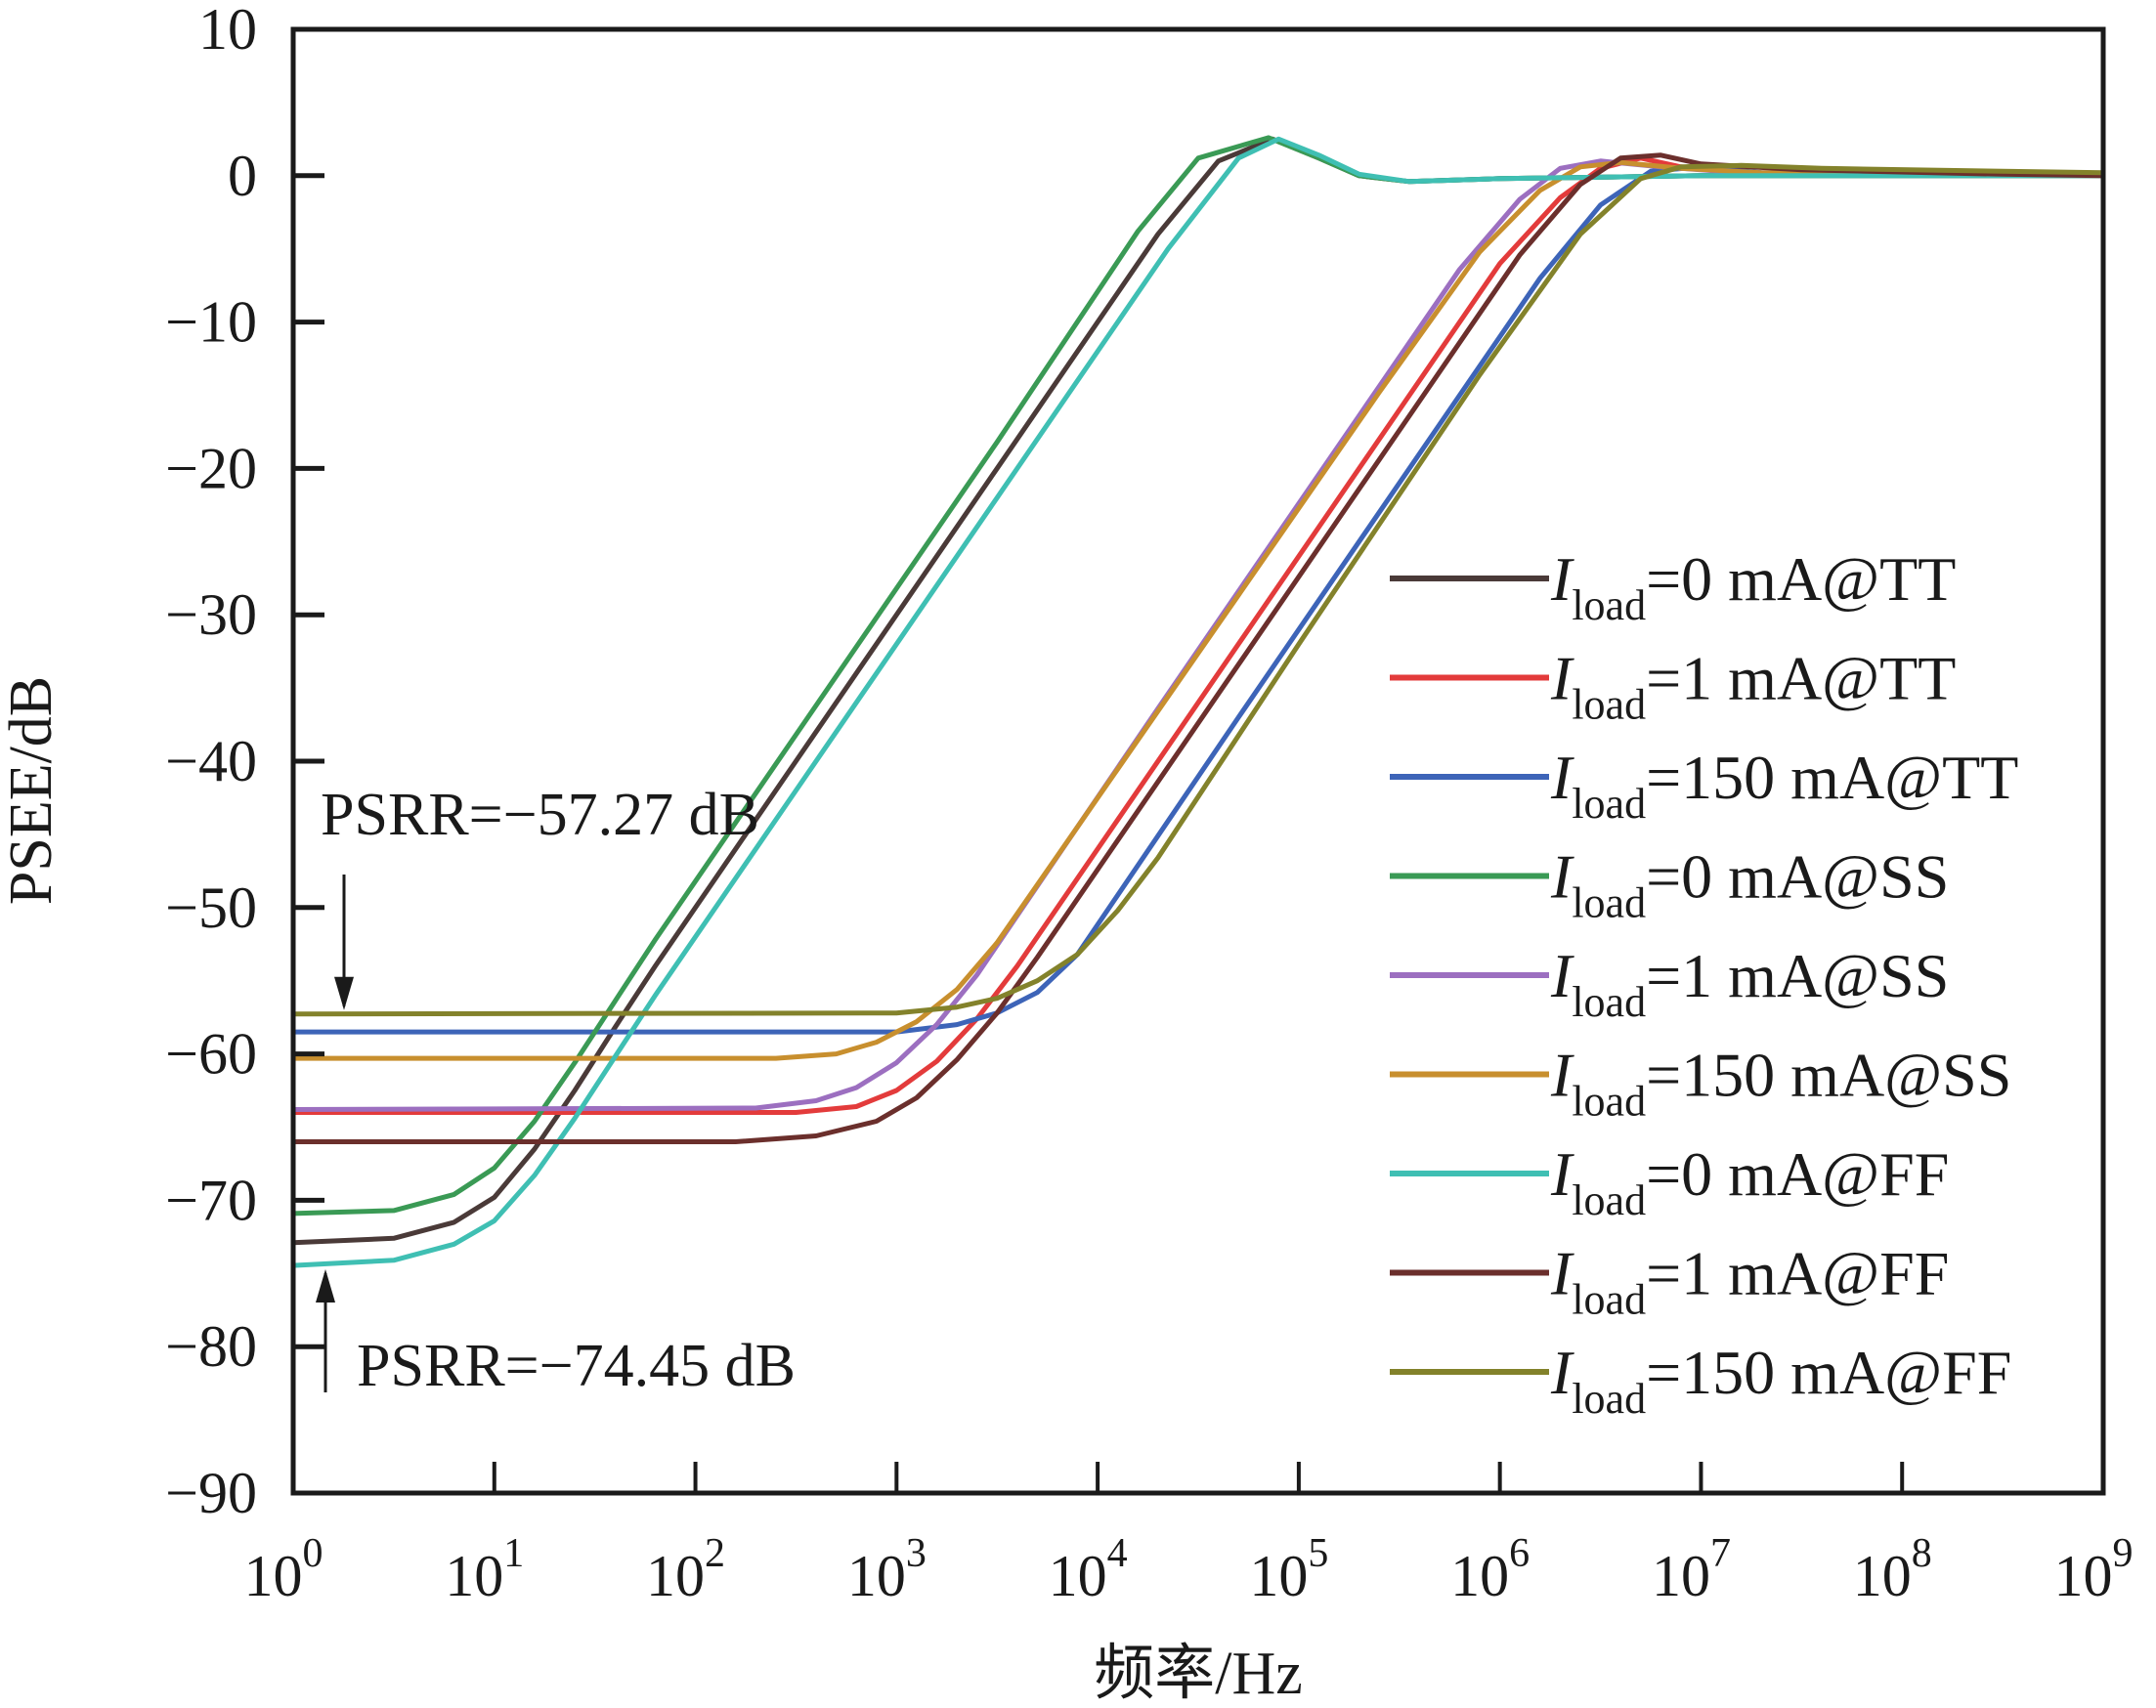  Describe the element at coordinates (1828, 1372) in the screenshot. I see `legend-value: =150 mA@FF` at that location.